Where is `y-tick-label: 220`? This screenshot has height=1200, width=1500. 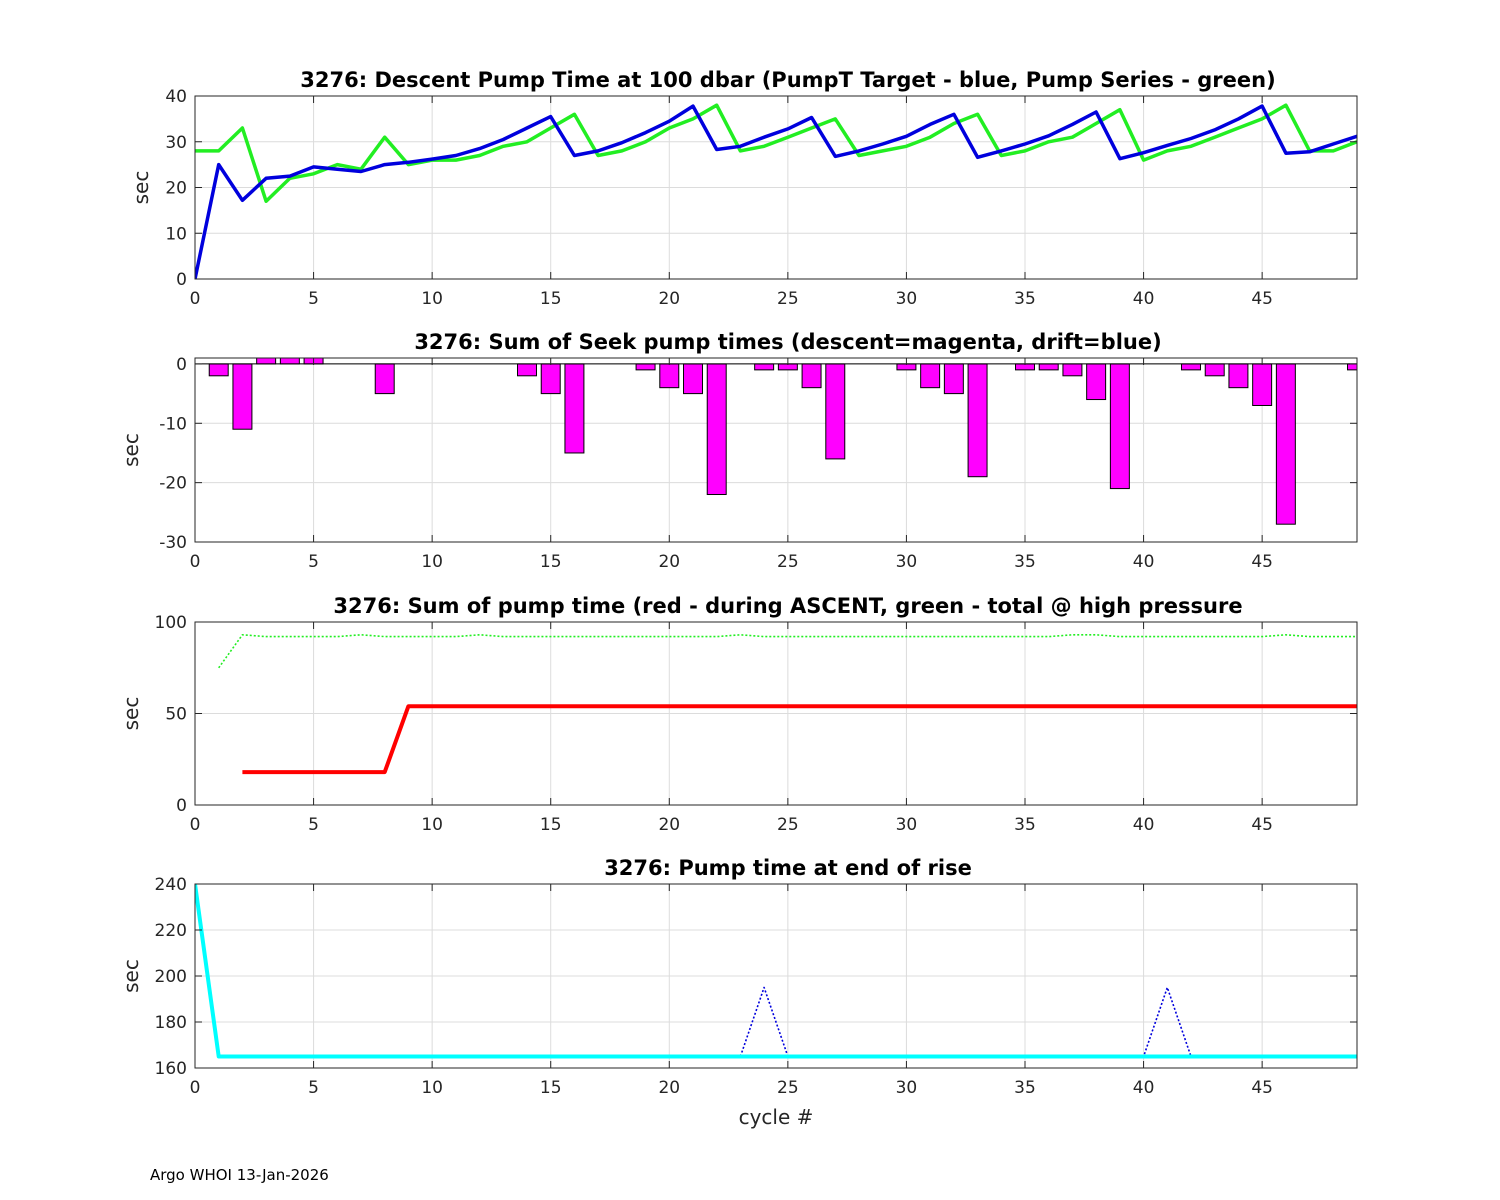
y-tick-label: 220 is located at coordinates (171, 931).